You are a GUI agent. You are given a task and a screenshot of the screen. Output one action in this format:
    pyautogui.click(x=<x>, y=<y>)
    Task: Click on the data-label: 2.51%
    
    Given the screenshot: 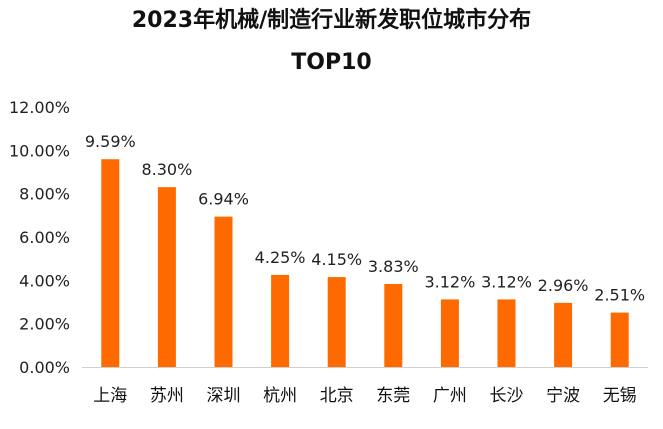 What is the action you would take?
    pyautogui.click(x=619, y=295)
    